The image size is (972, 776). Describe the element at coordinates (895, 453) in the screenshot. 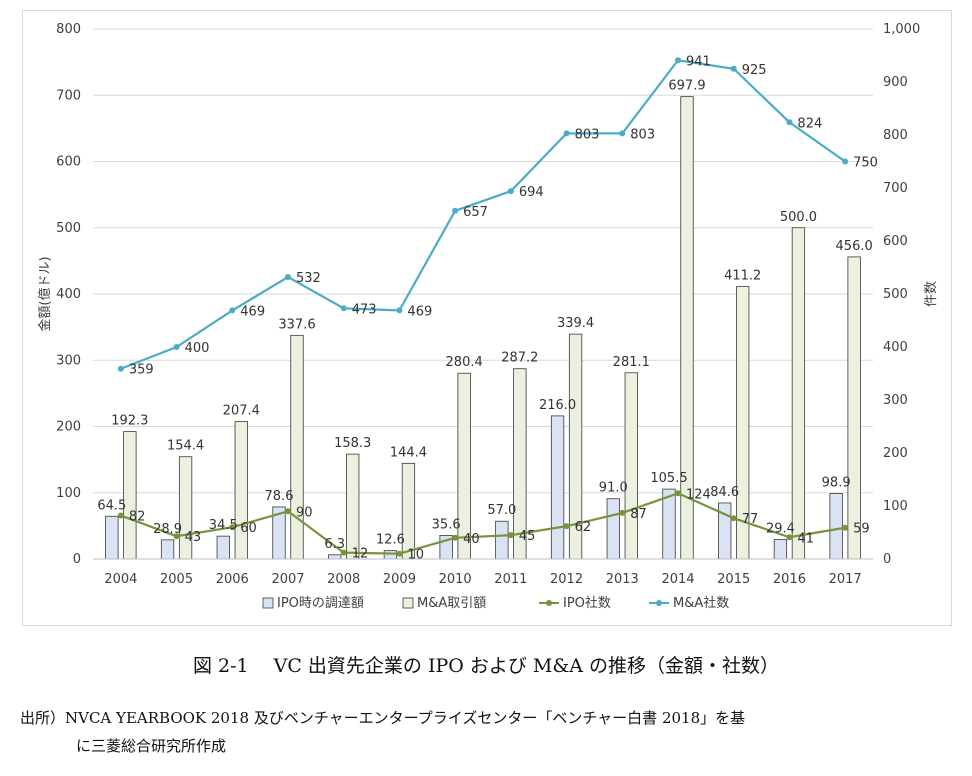

I see `y2-tick-label: 200` at that location.